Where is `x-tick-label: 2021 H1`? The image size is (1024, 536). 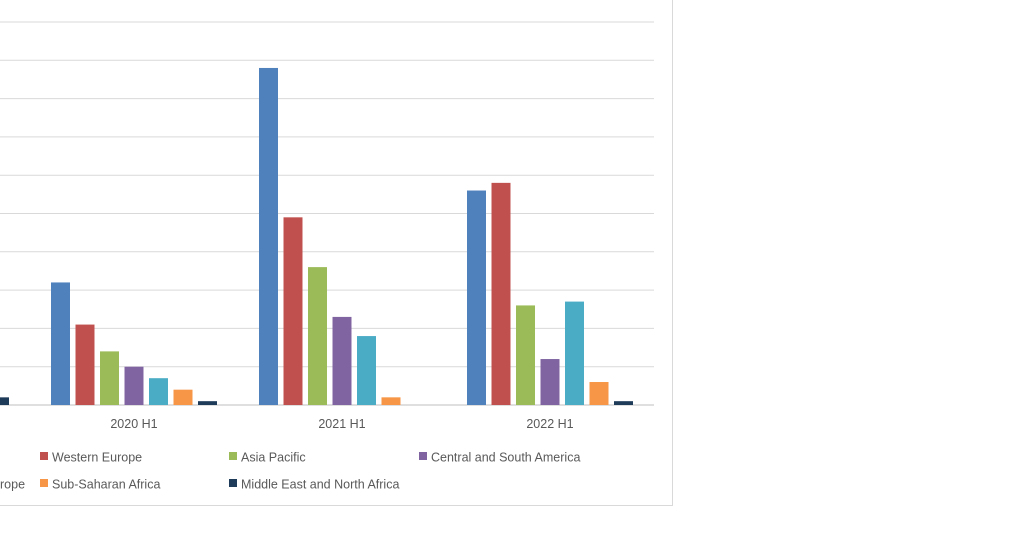
x-tick-label: 2021 H1 is located at coordinates (341, 424).